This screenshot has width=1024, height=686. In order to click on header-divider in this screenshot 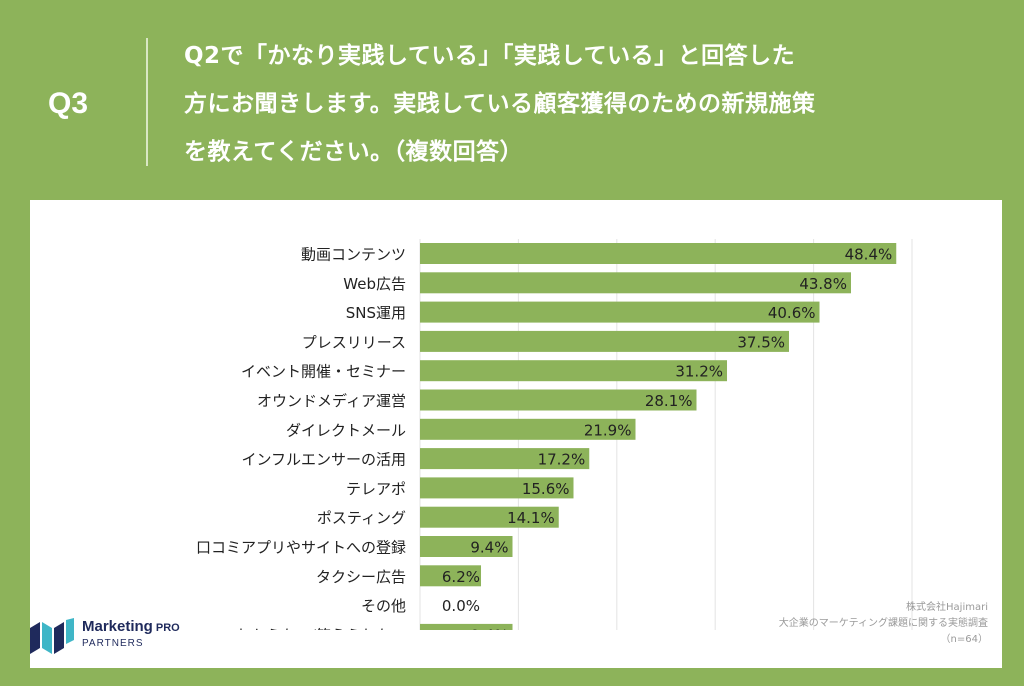, I will do `click(147, 102)`.